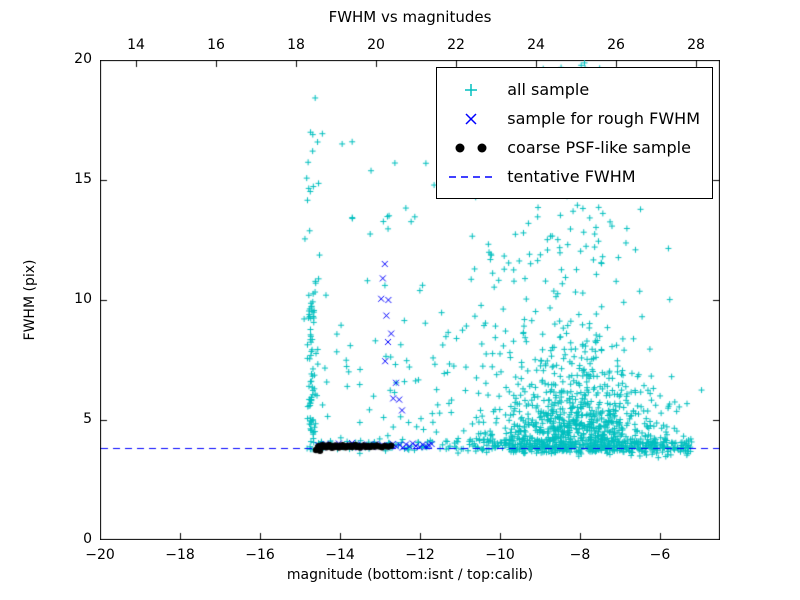 This screenshot has width=800, height=600. What do you see at coordinates (471, 148) in the screenshot?
I see `dots-marker-icon` at bounding box center [471, 148].